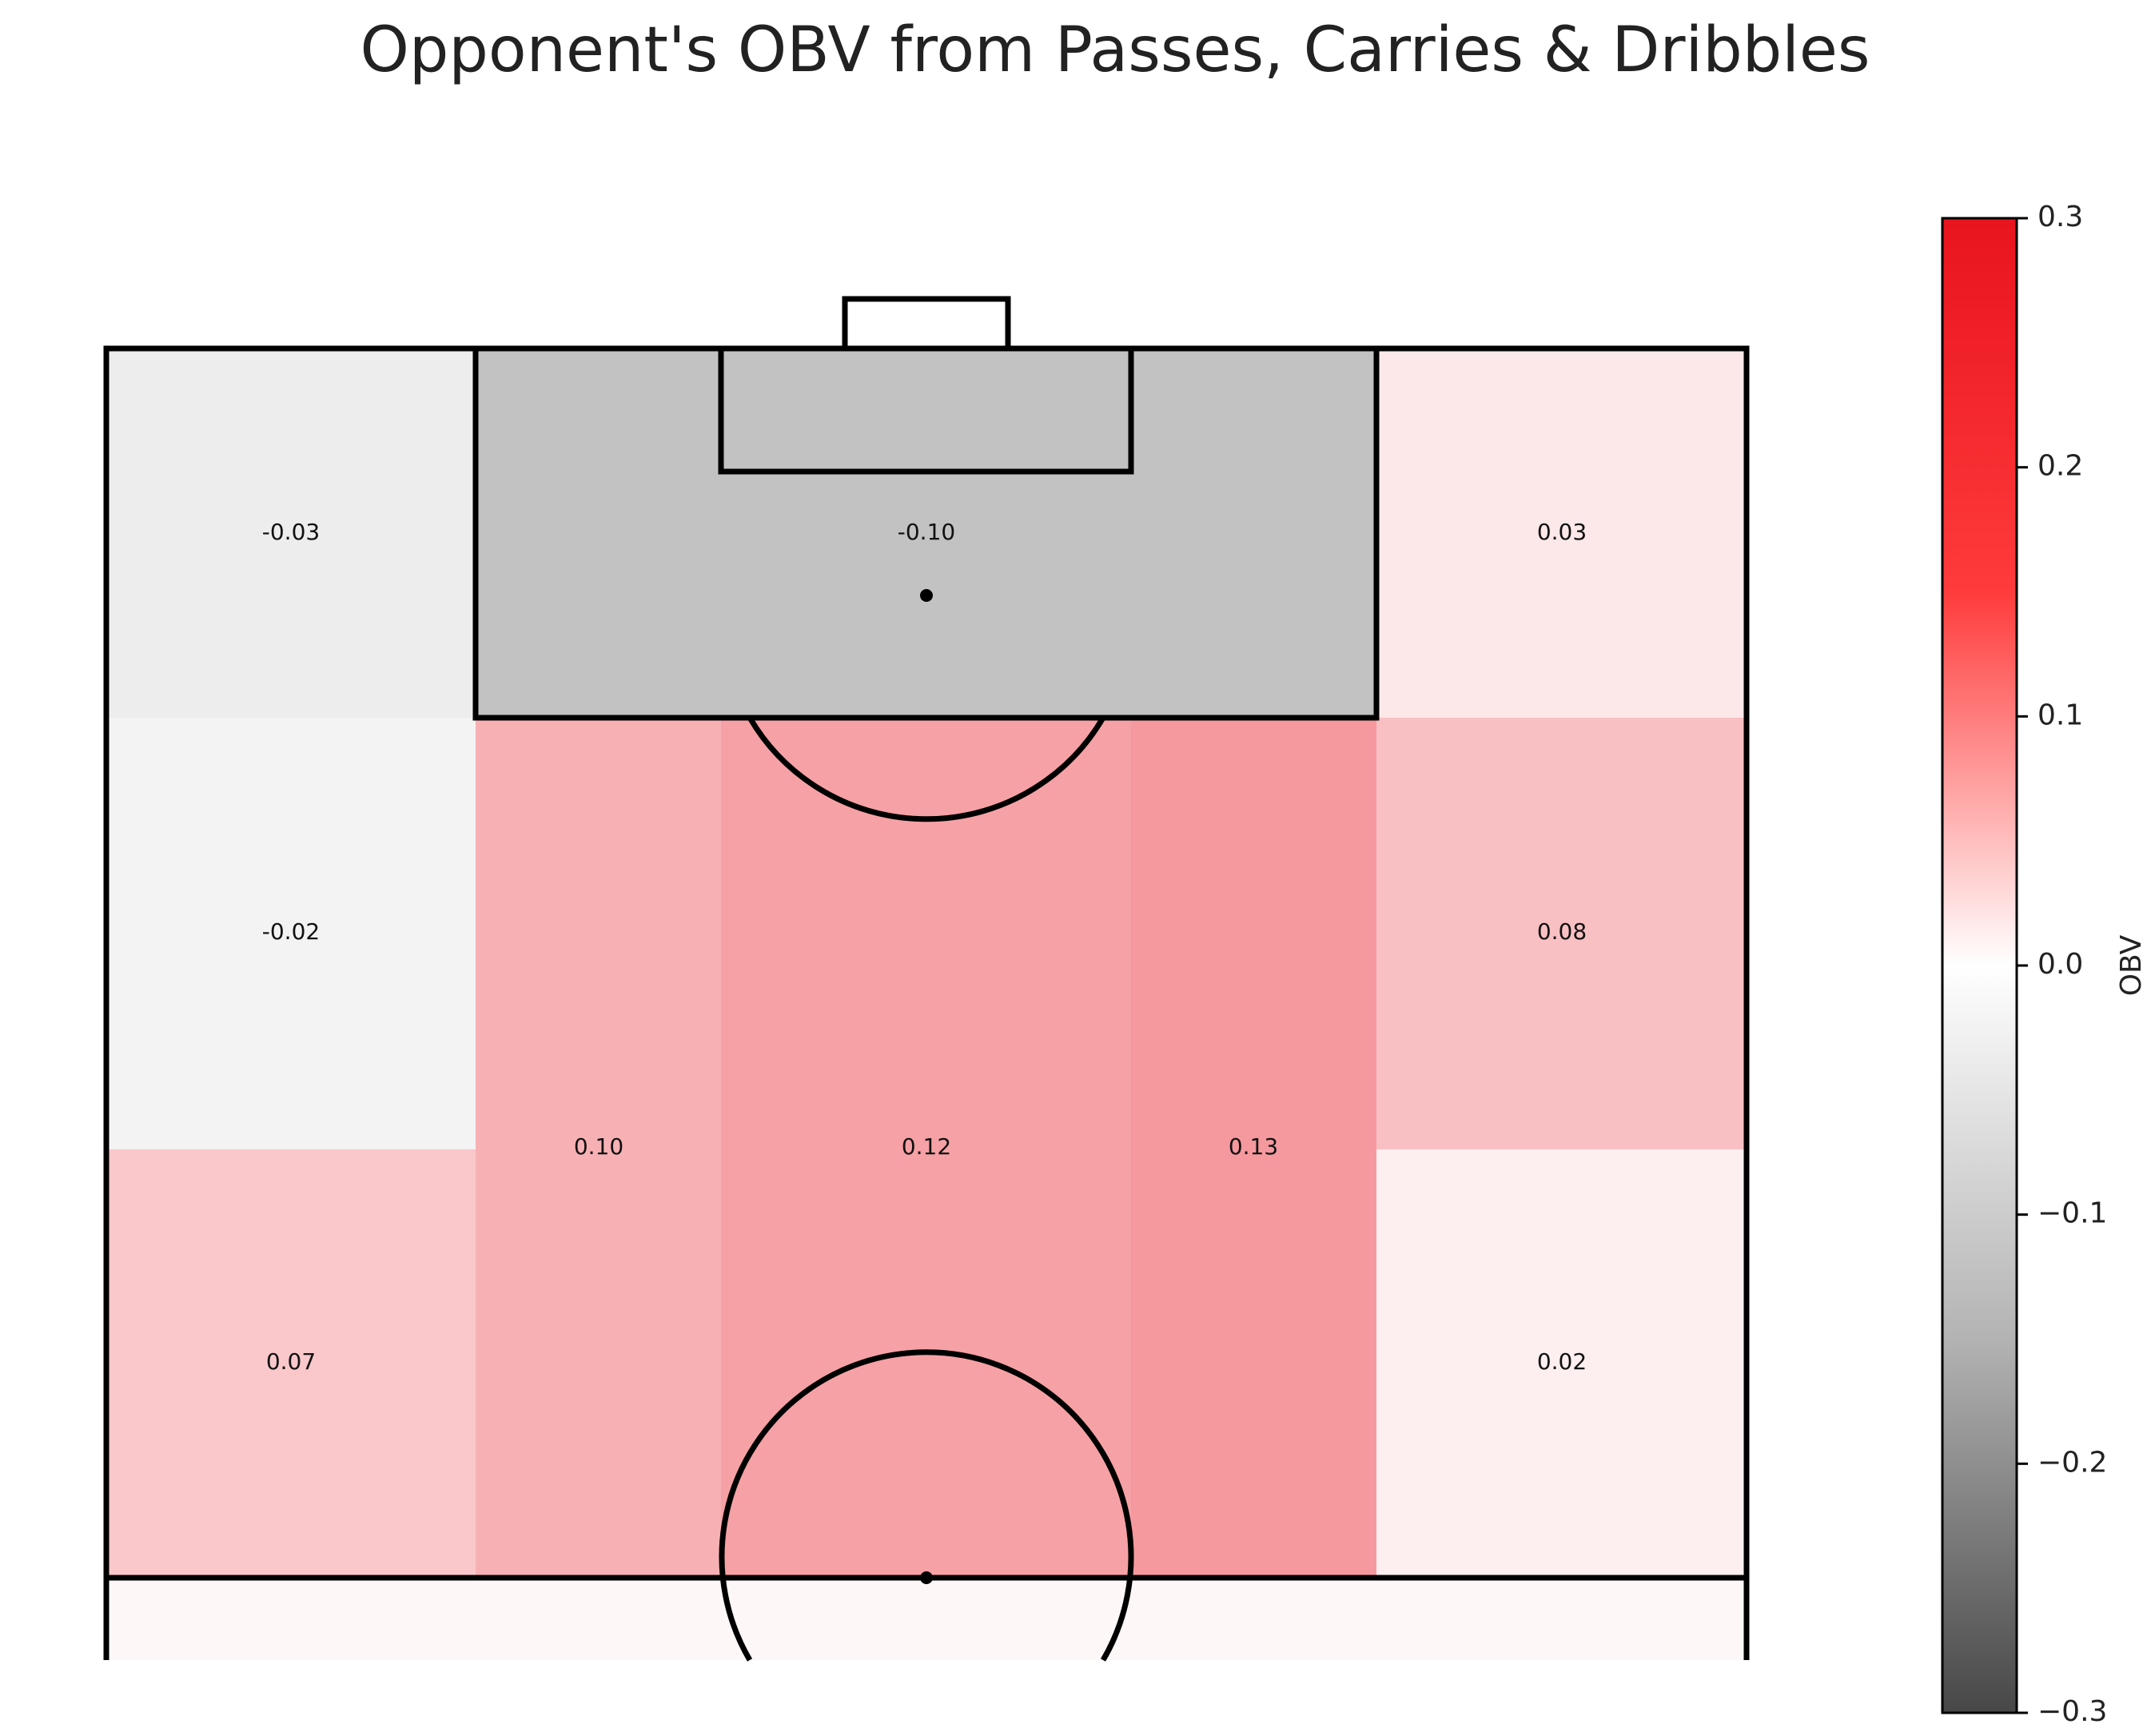 This screenshot has height=1736, width=2147. I want to click on heatmap-cell-left-wing-upper-middle, so click(291, 933).